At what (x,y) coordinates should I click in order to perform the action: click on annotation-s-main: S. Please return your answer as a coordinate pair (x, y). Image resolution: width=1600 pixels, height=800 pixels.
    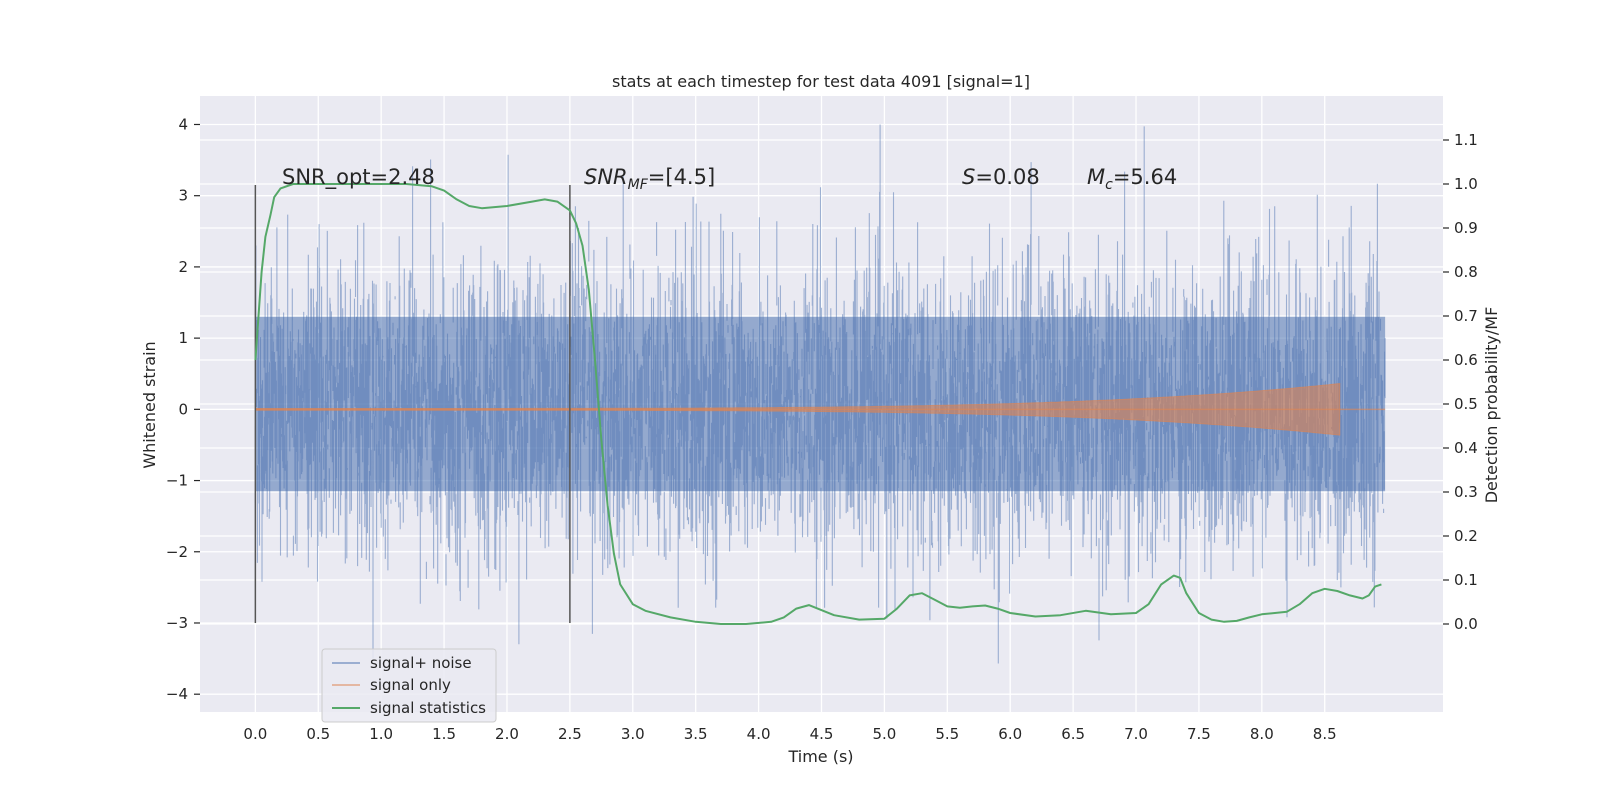
    Looking at the image, I should click on (968, 177).